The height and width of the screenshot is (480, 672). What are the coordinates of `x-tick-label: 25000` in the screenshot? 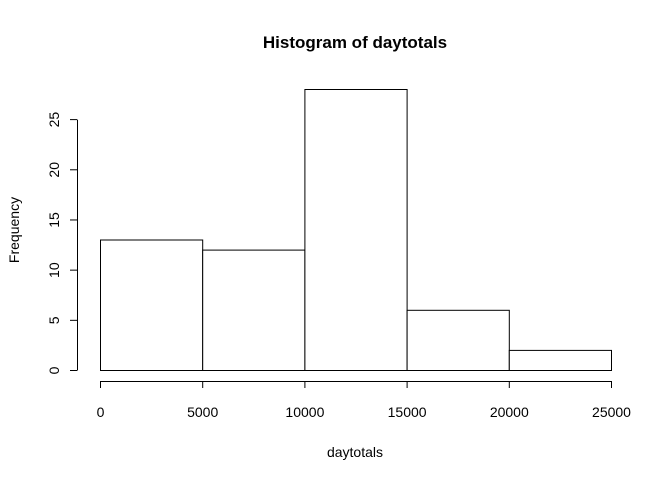 It's located at (611, 412).